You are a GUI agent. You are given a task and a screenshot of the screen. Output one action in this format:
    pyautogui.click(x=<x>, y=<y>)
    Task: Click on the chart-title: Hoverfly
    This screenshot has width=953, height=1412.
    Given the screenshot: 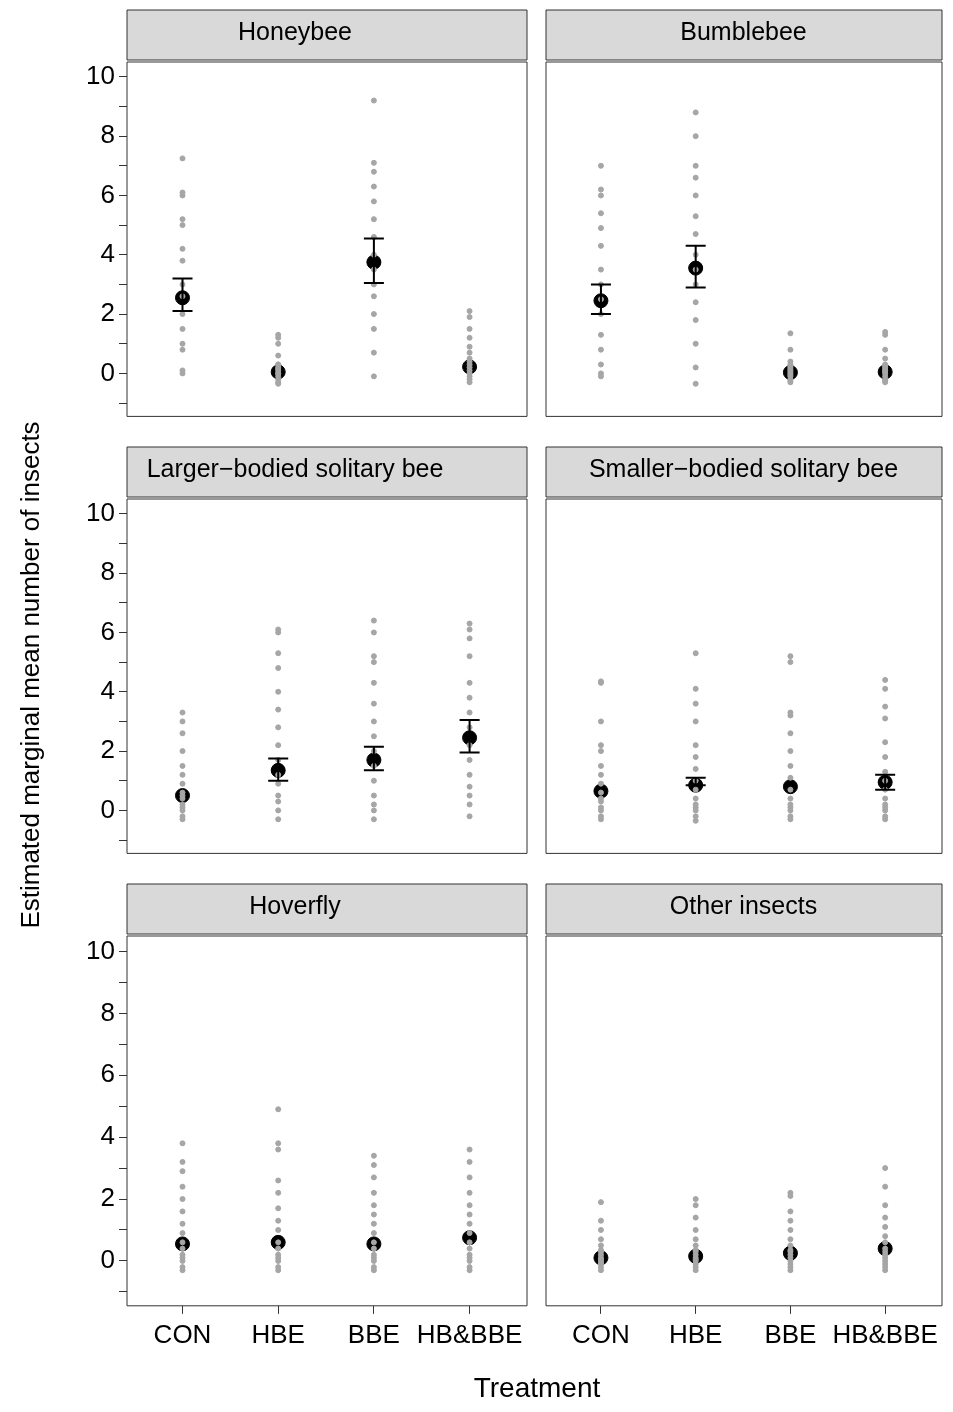 What is the action you would take?
    pyautogui.click(x=295, y=904)
    